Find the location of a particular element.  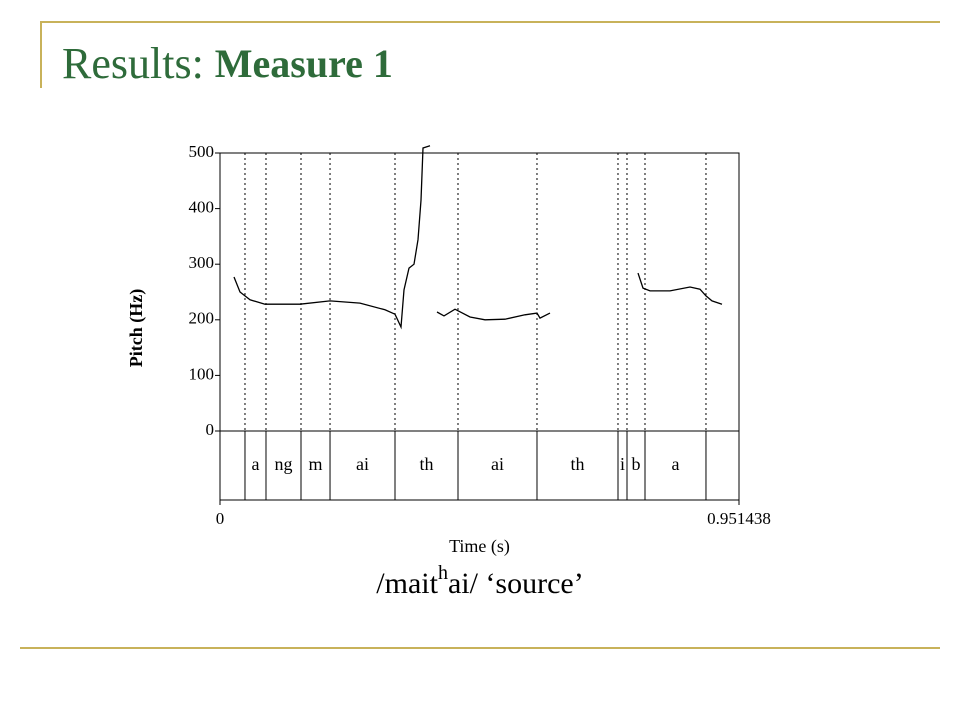

title-part: Measure 1 is located at coordinates (304, 63).